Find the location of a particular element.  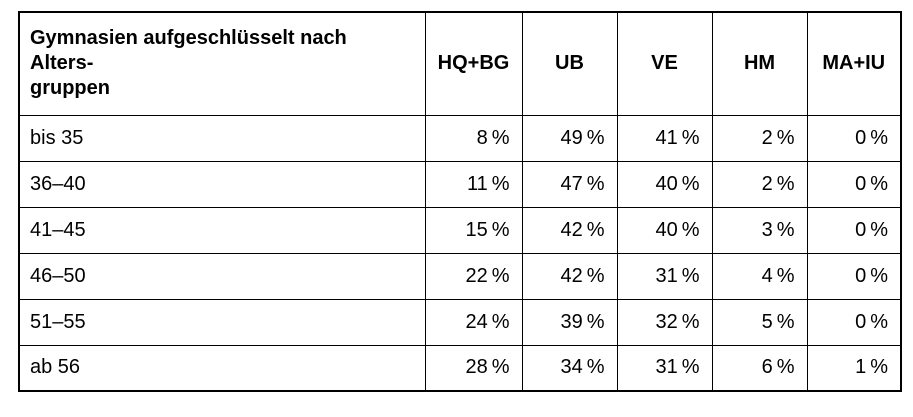

cell-value: 5 % is located at coordinates (759, 322).